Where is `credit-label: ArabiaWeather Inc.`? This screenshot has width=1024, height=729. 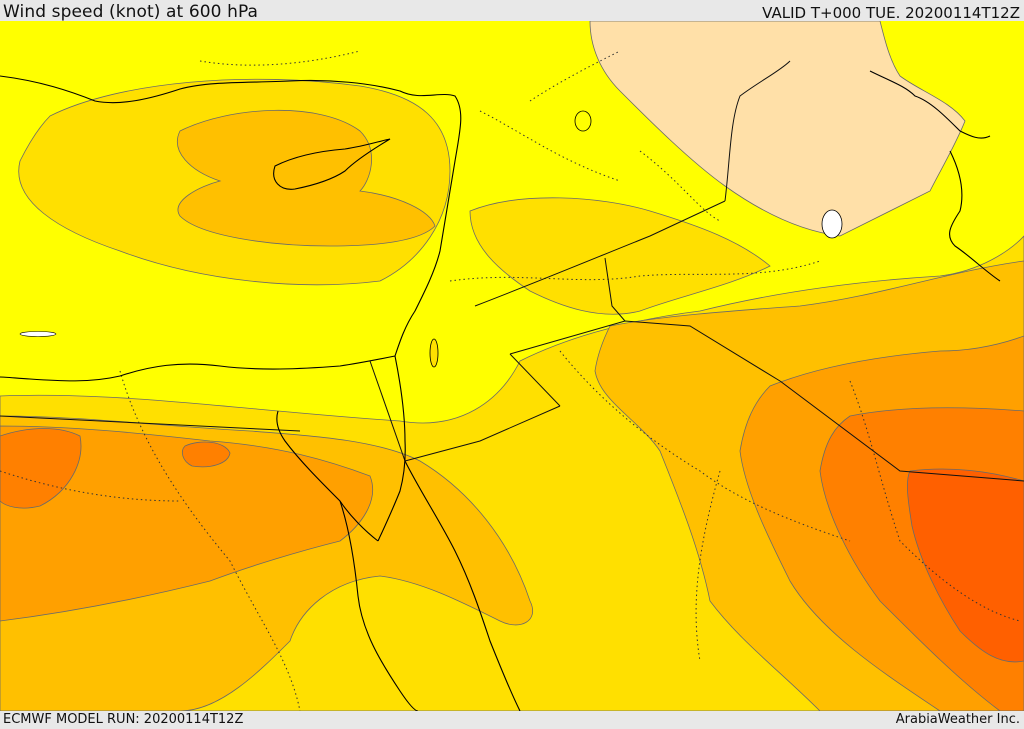
credit-label: ArabiaWeather Inc. is located at coordinates (957, 719).